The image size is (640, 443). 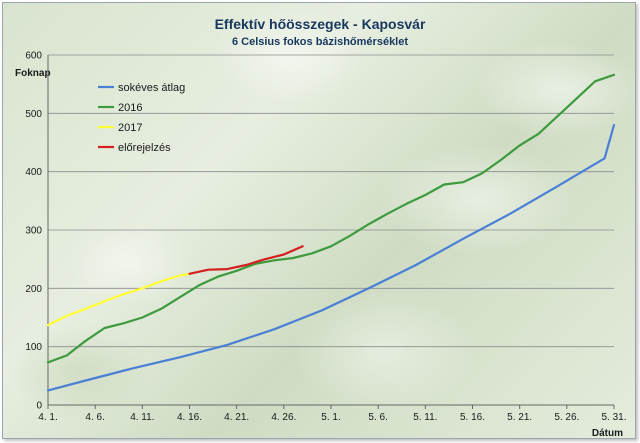 I want to click on x-tick-label: 4. 6., so click(x=94, y=417).